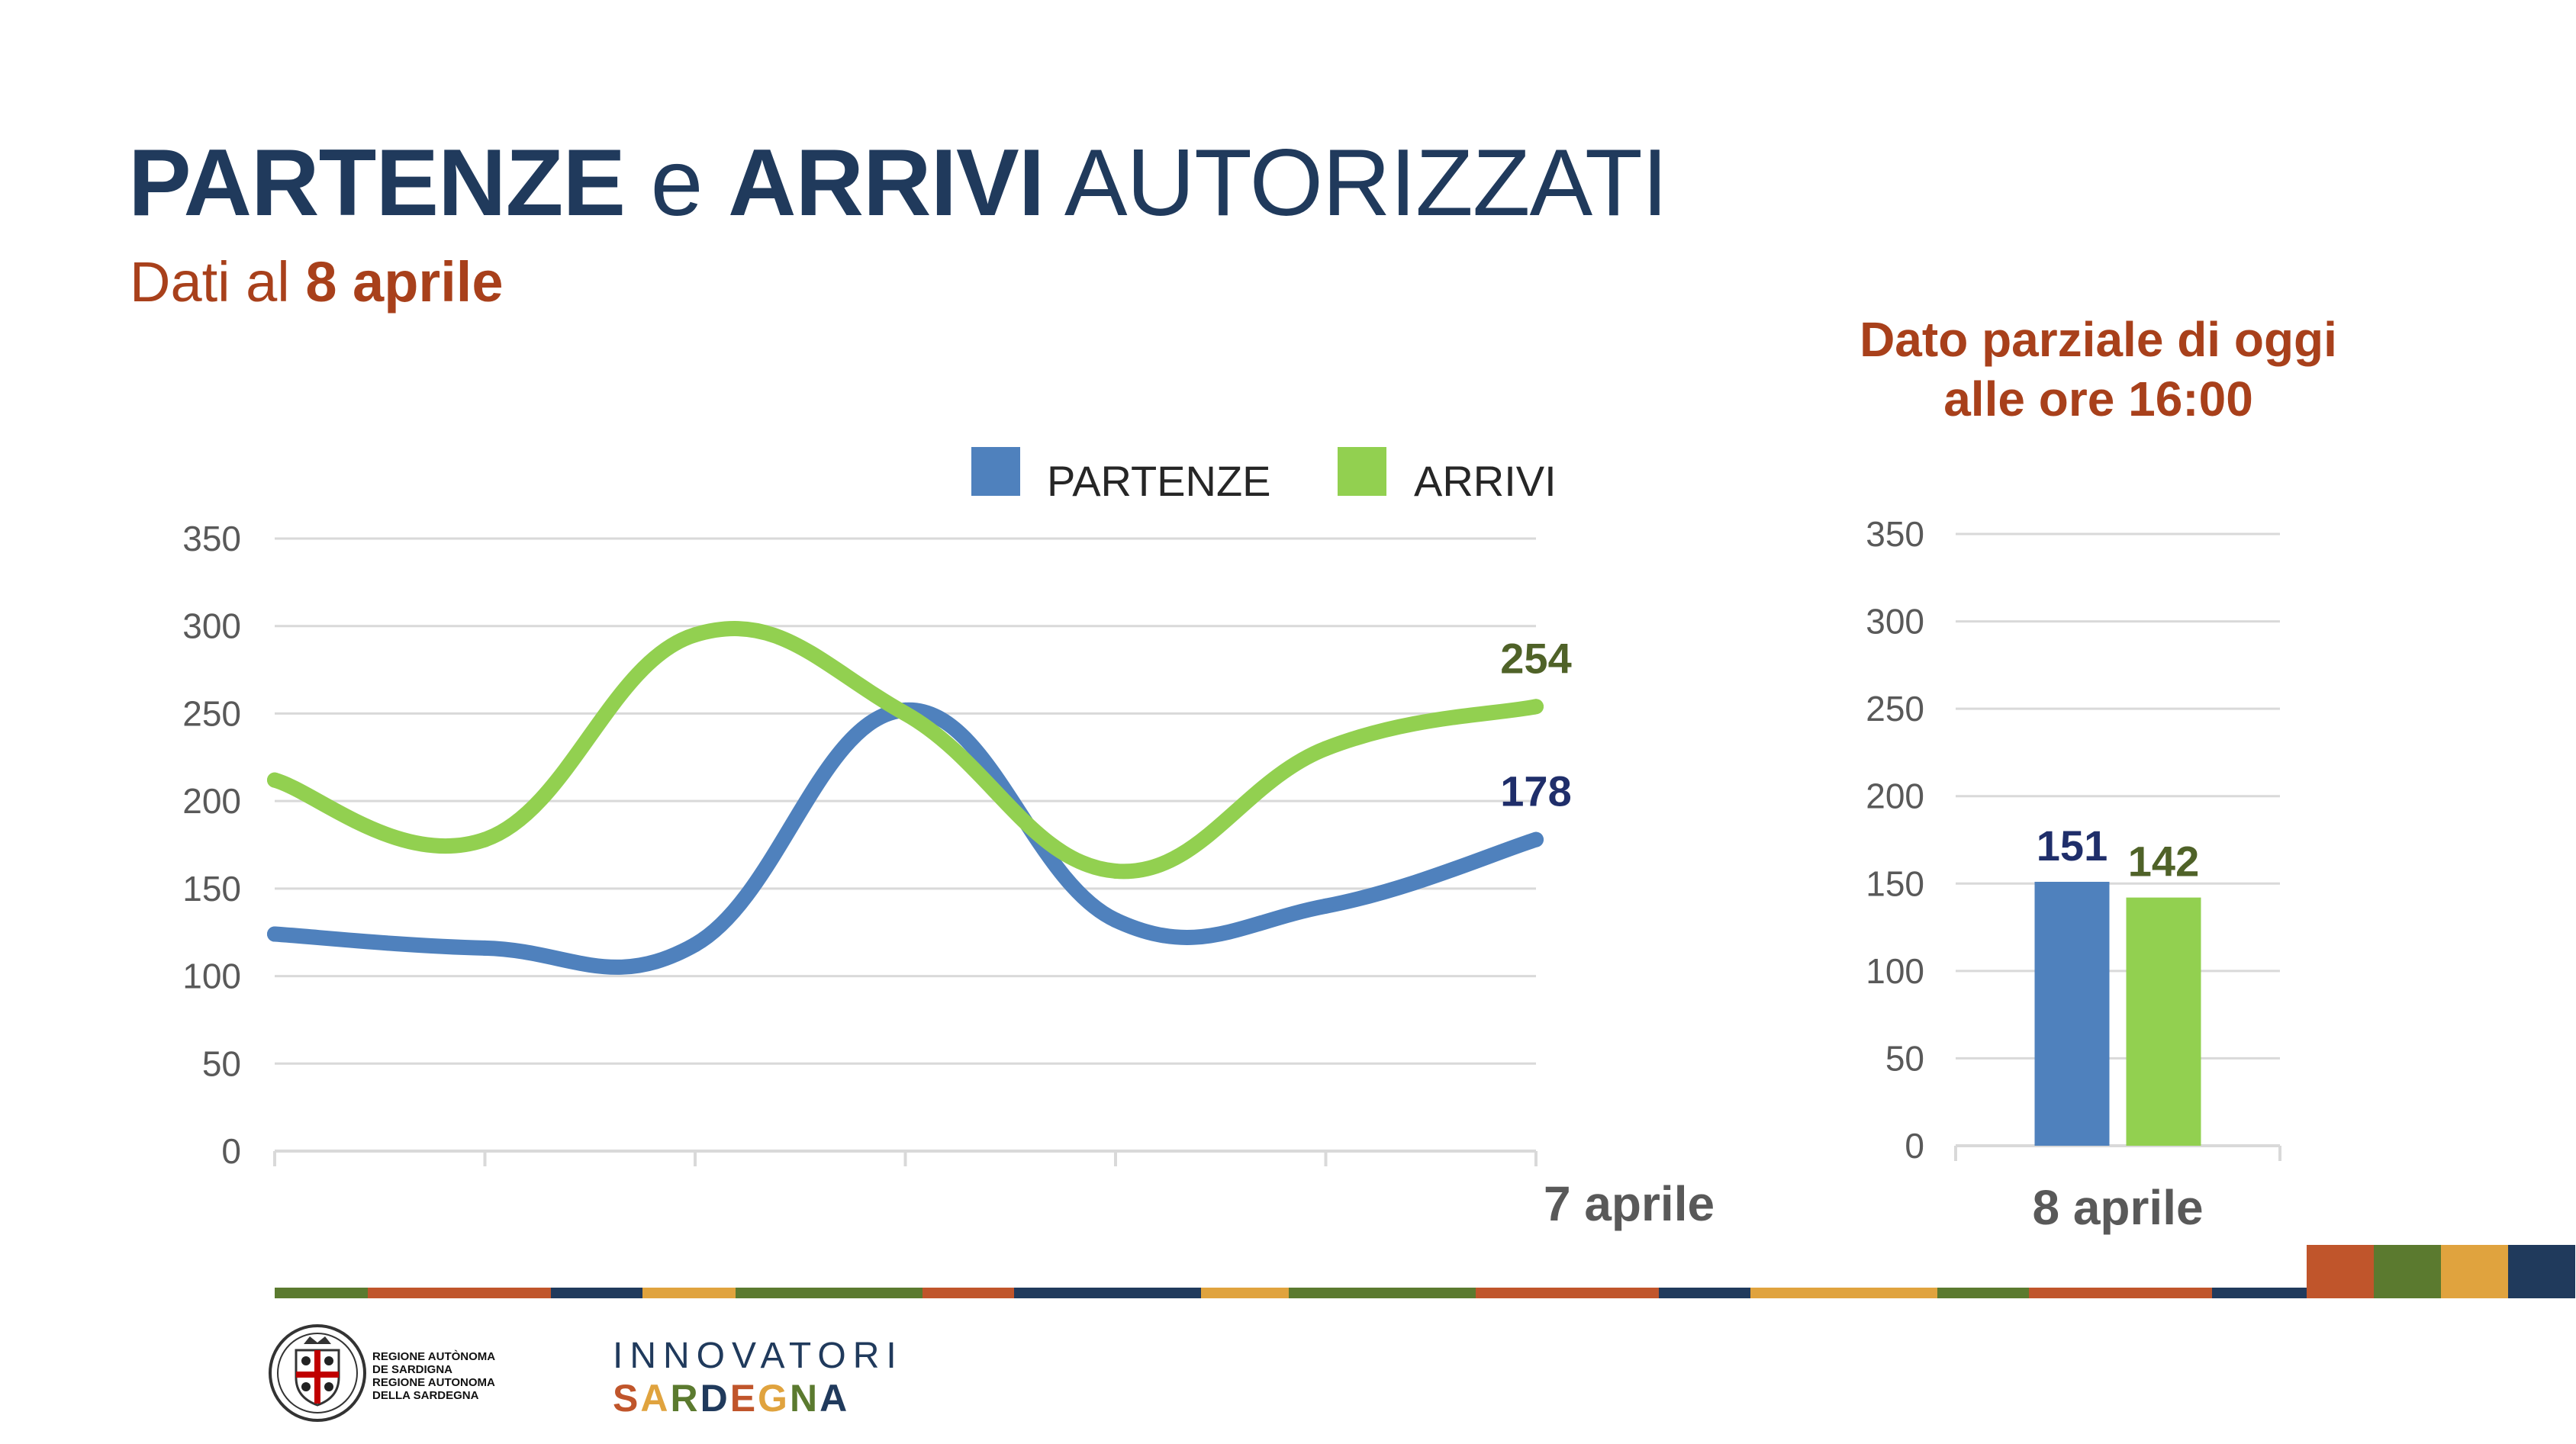  I want to click on bar-chart: 0 50 100 150 200 250 300 350 151 142 8 aprile, so click(2073, 874).